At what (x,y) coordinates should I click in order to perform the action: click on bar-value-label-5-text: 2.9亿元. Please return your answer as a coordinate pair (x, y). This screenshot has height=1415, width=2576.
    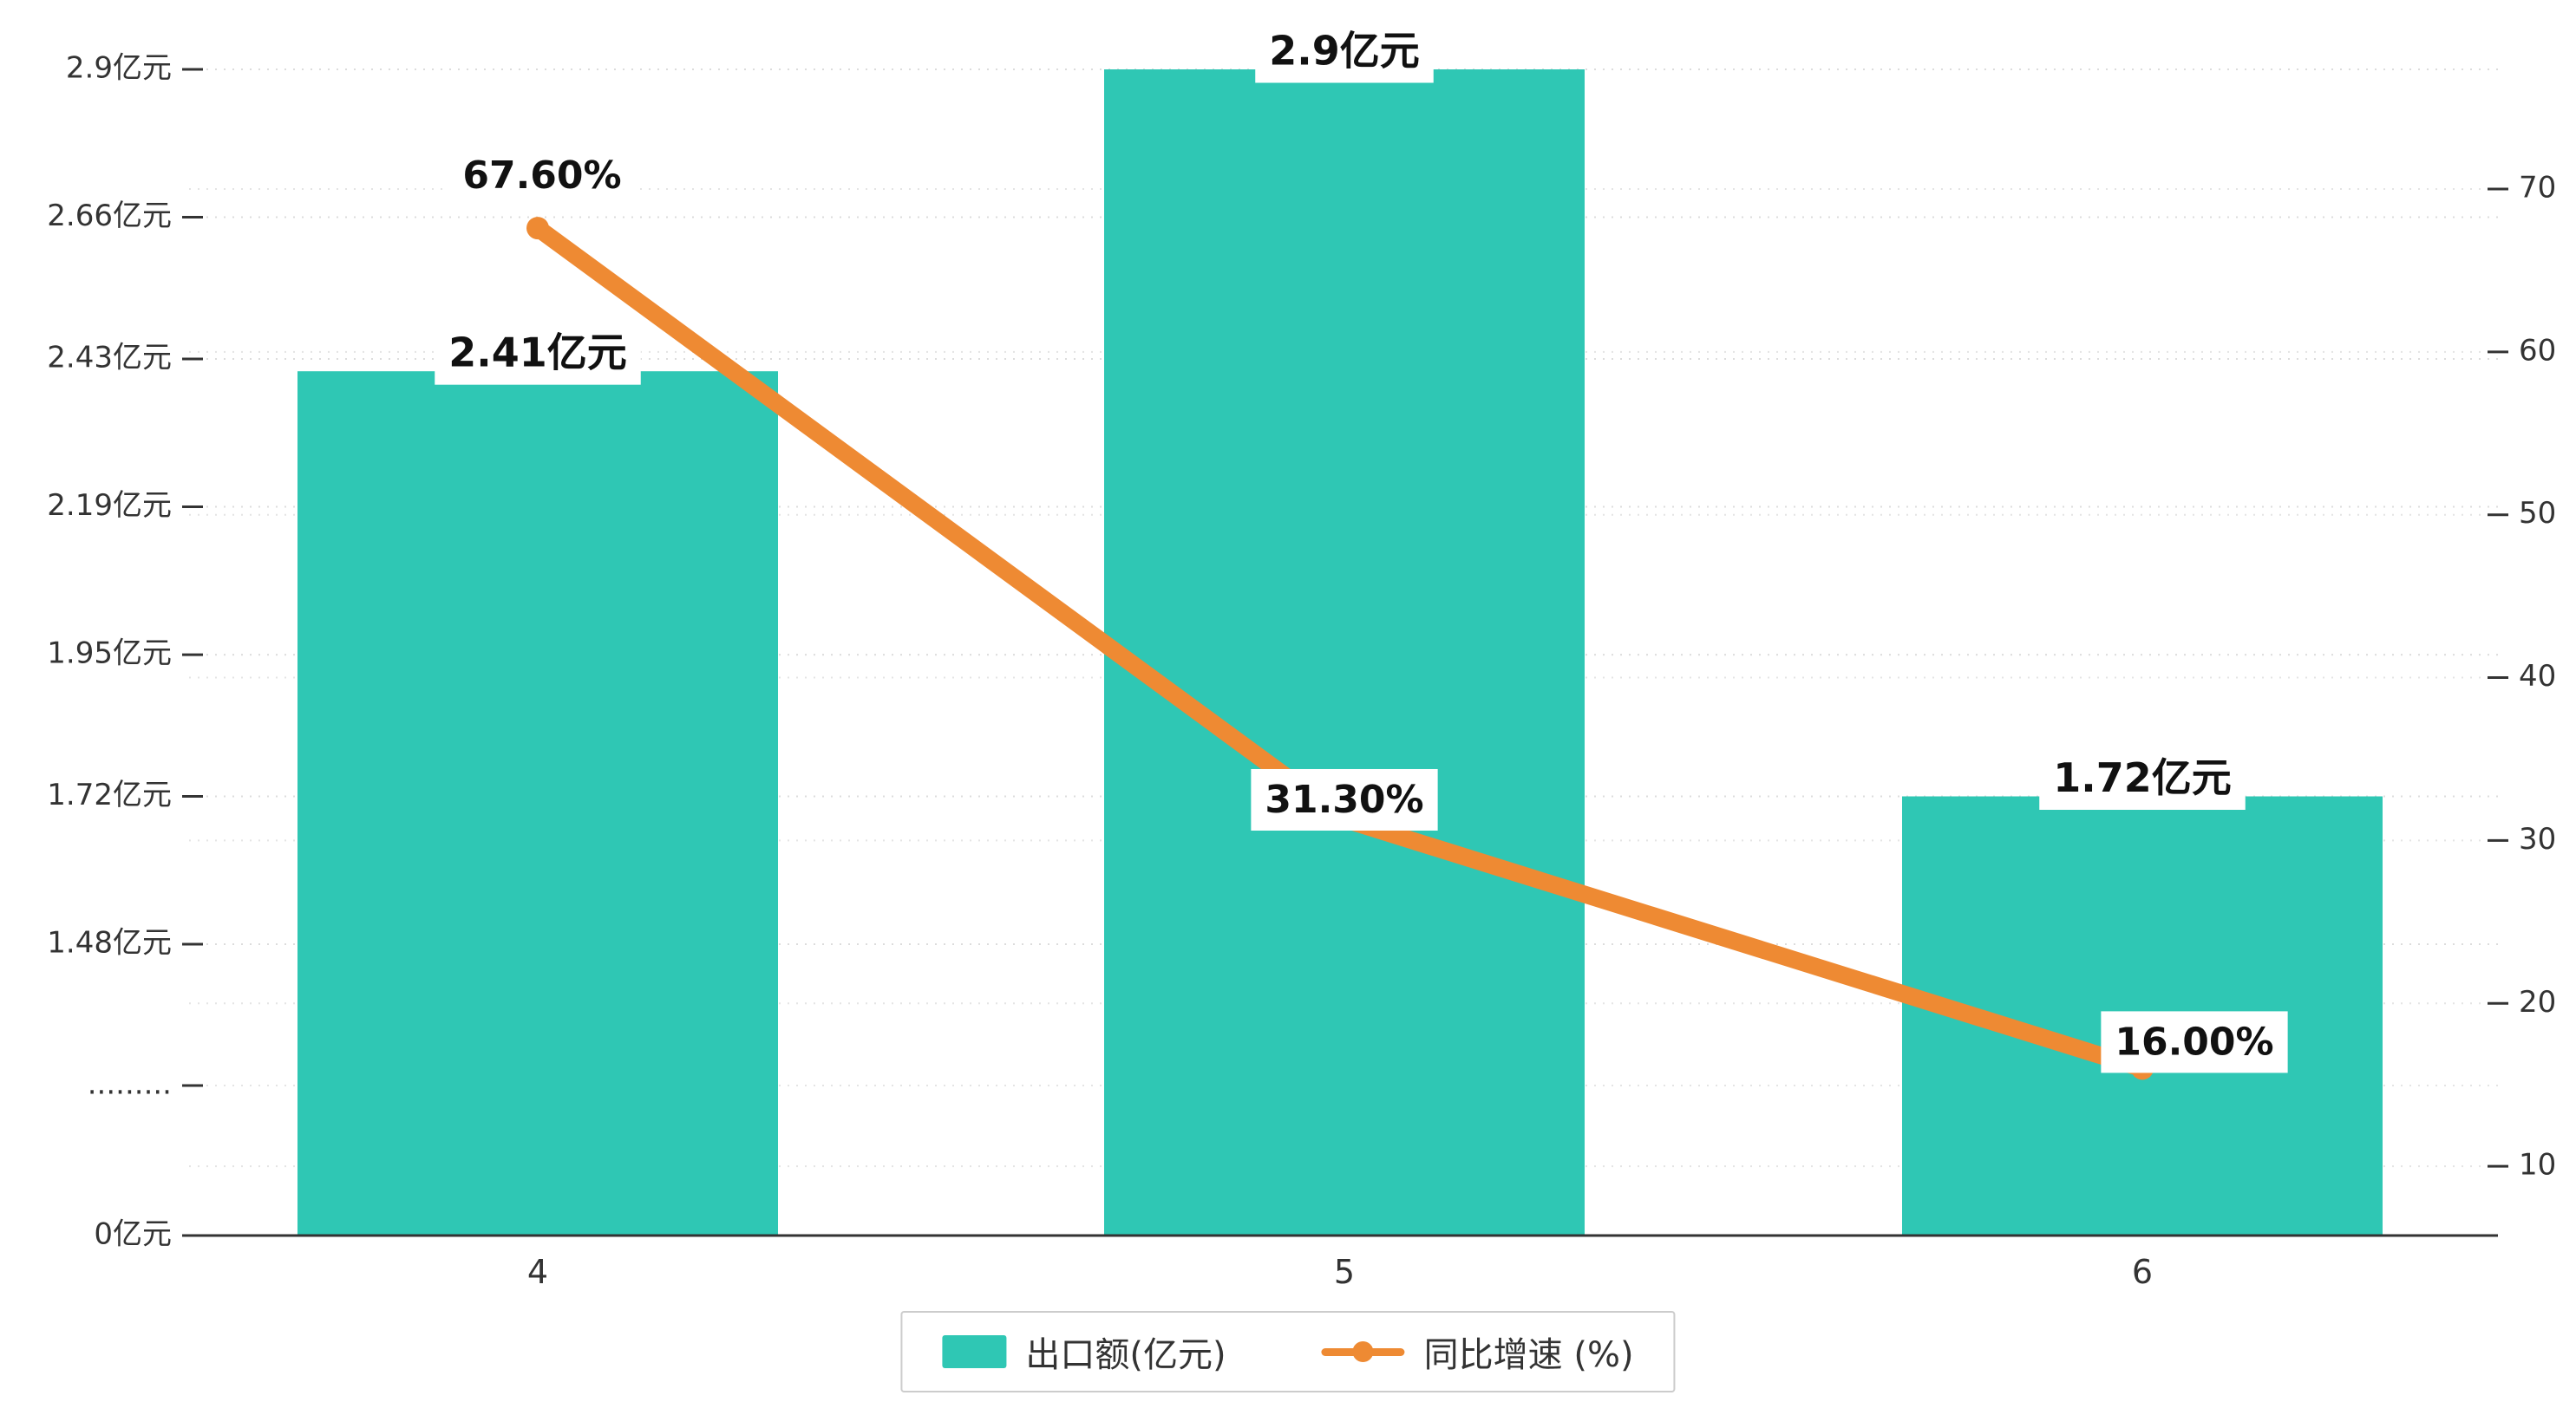
    Looking at the image, I should click on (1344, 51).